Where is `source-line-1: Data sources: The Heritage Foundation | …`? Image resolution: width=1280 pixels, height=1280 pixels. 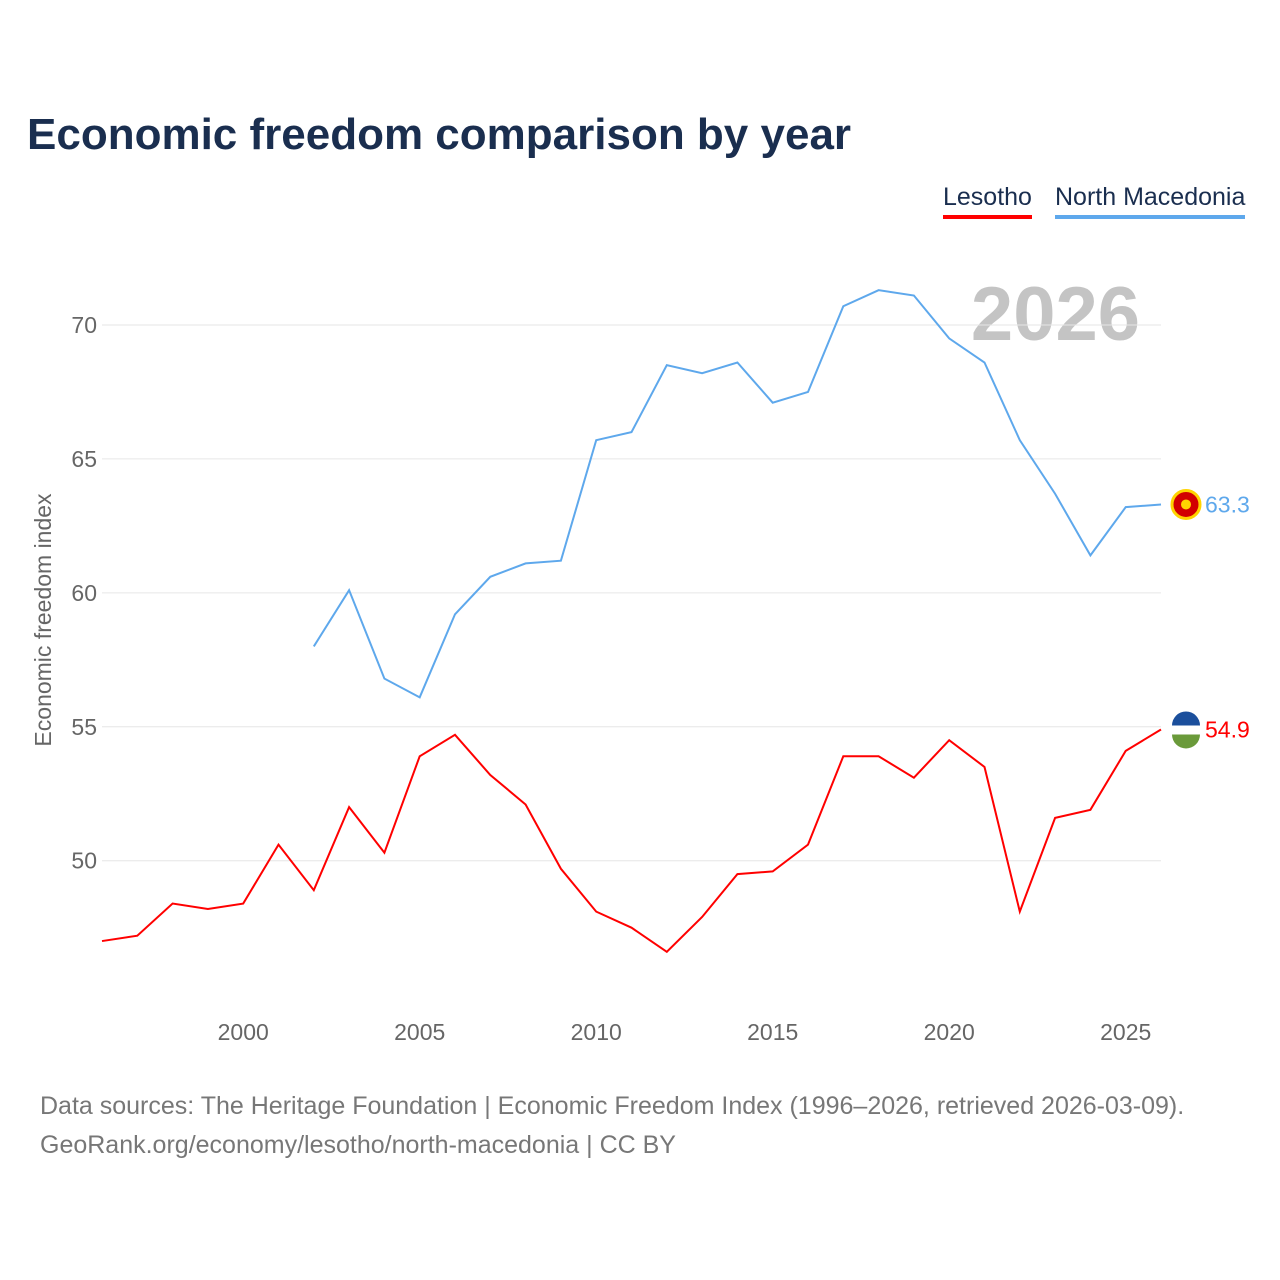
source-line-1: Data sources: The Heritage Foundation | … is located at coordinates (612, 1106).